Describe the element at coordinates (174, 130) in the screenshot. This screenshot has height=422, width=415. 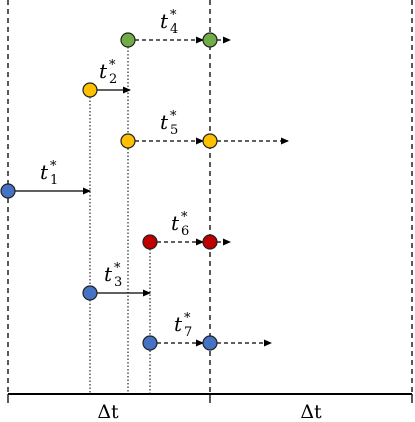
I see `label-sub: 5` at that location.